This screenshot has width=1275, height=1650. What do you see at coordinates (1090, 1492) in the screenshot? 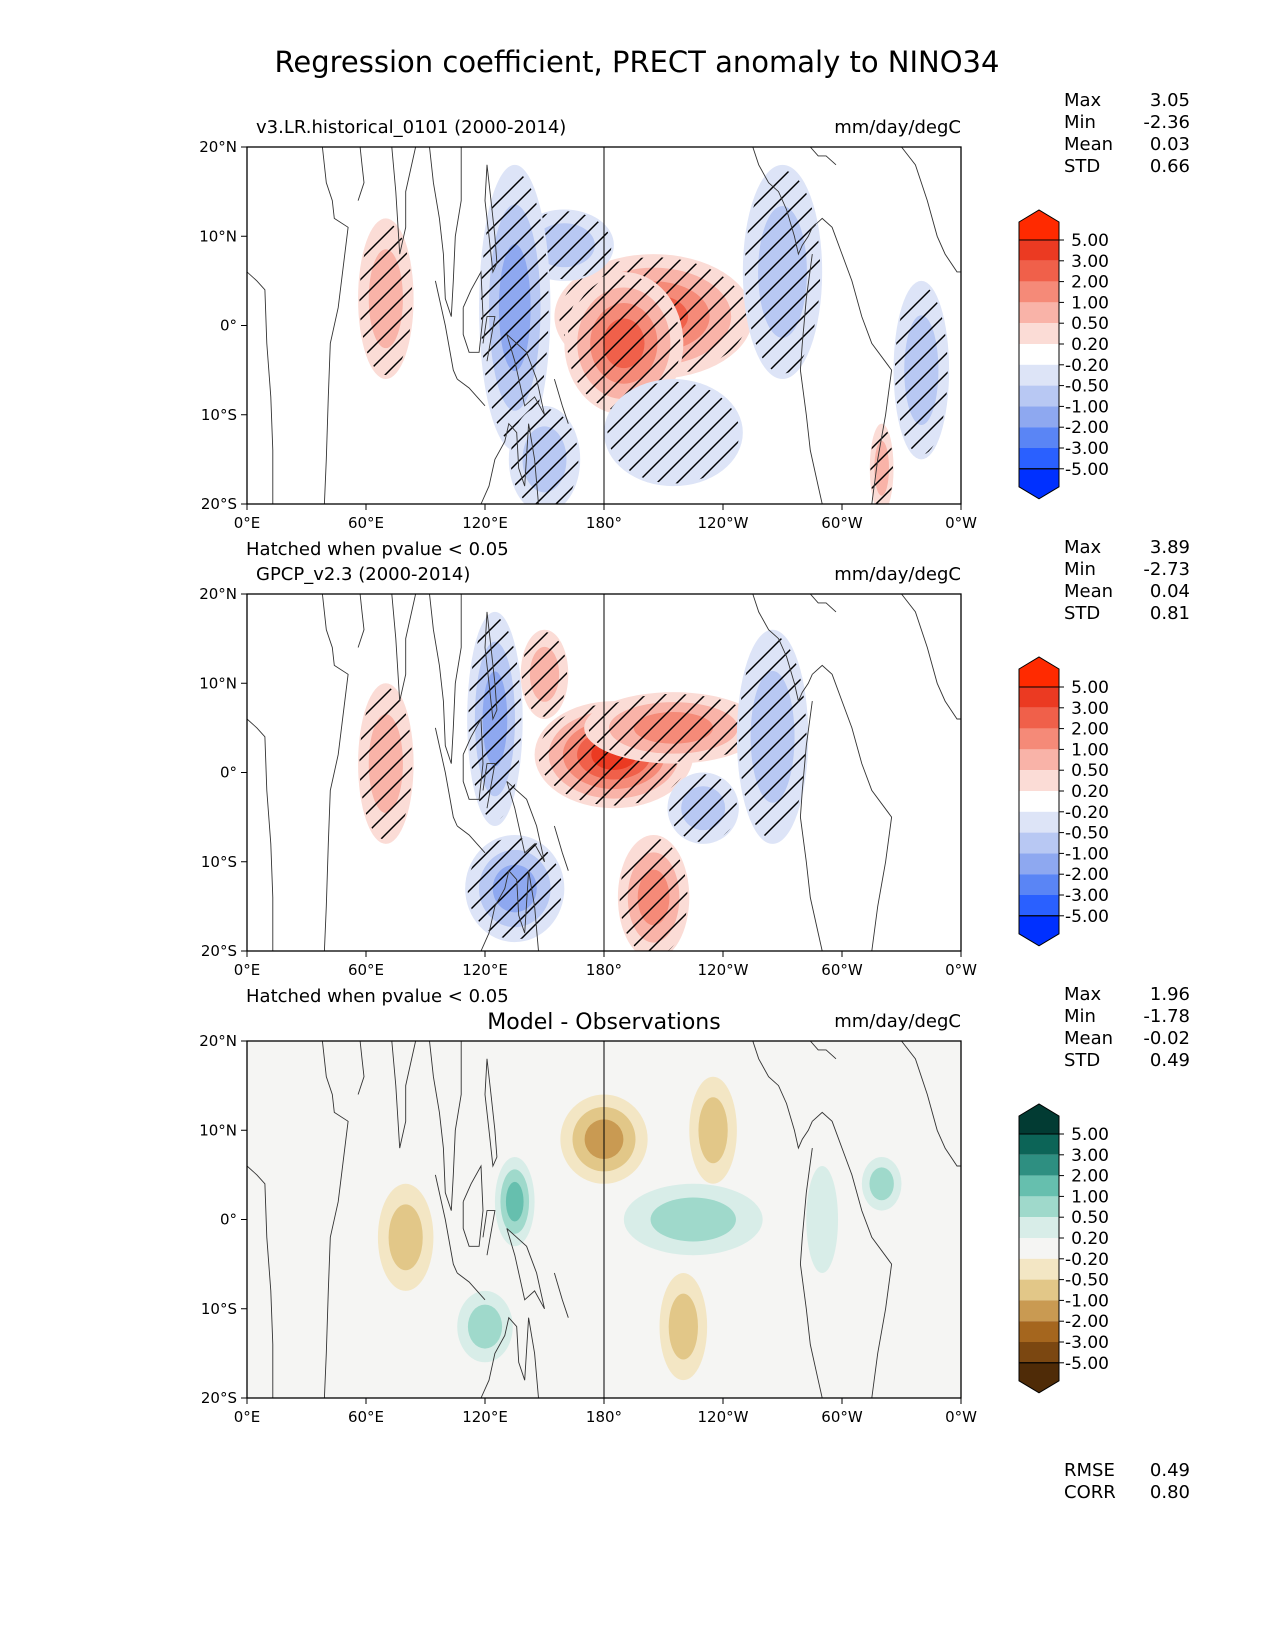
I see `metric-label: CORR` at bounding box center [1090, 1492].